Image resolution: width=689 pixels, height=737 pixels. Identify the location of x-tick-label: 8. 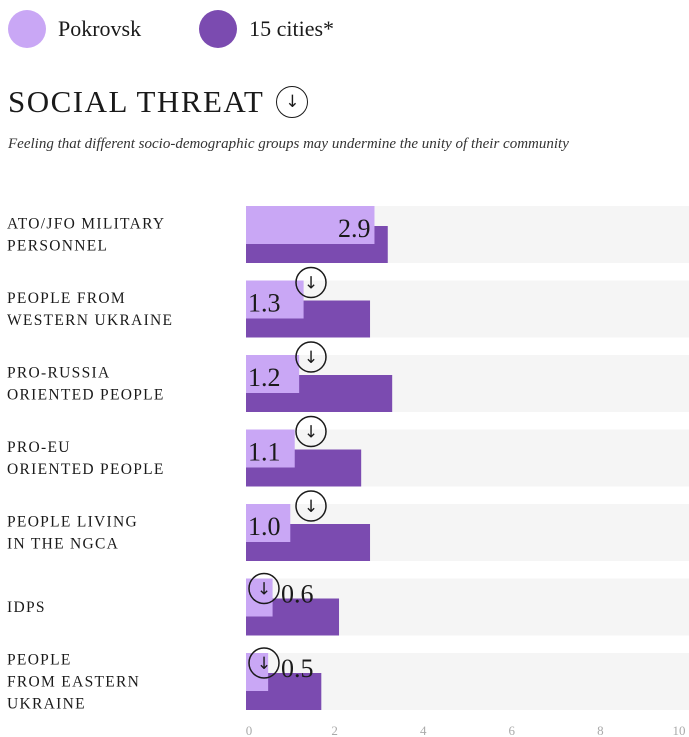
(600, 730).